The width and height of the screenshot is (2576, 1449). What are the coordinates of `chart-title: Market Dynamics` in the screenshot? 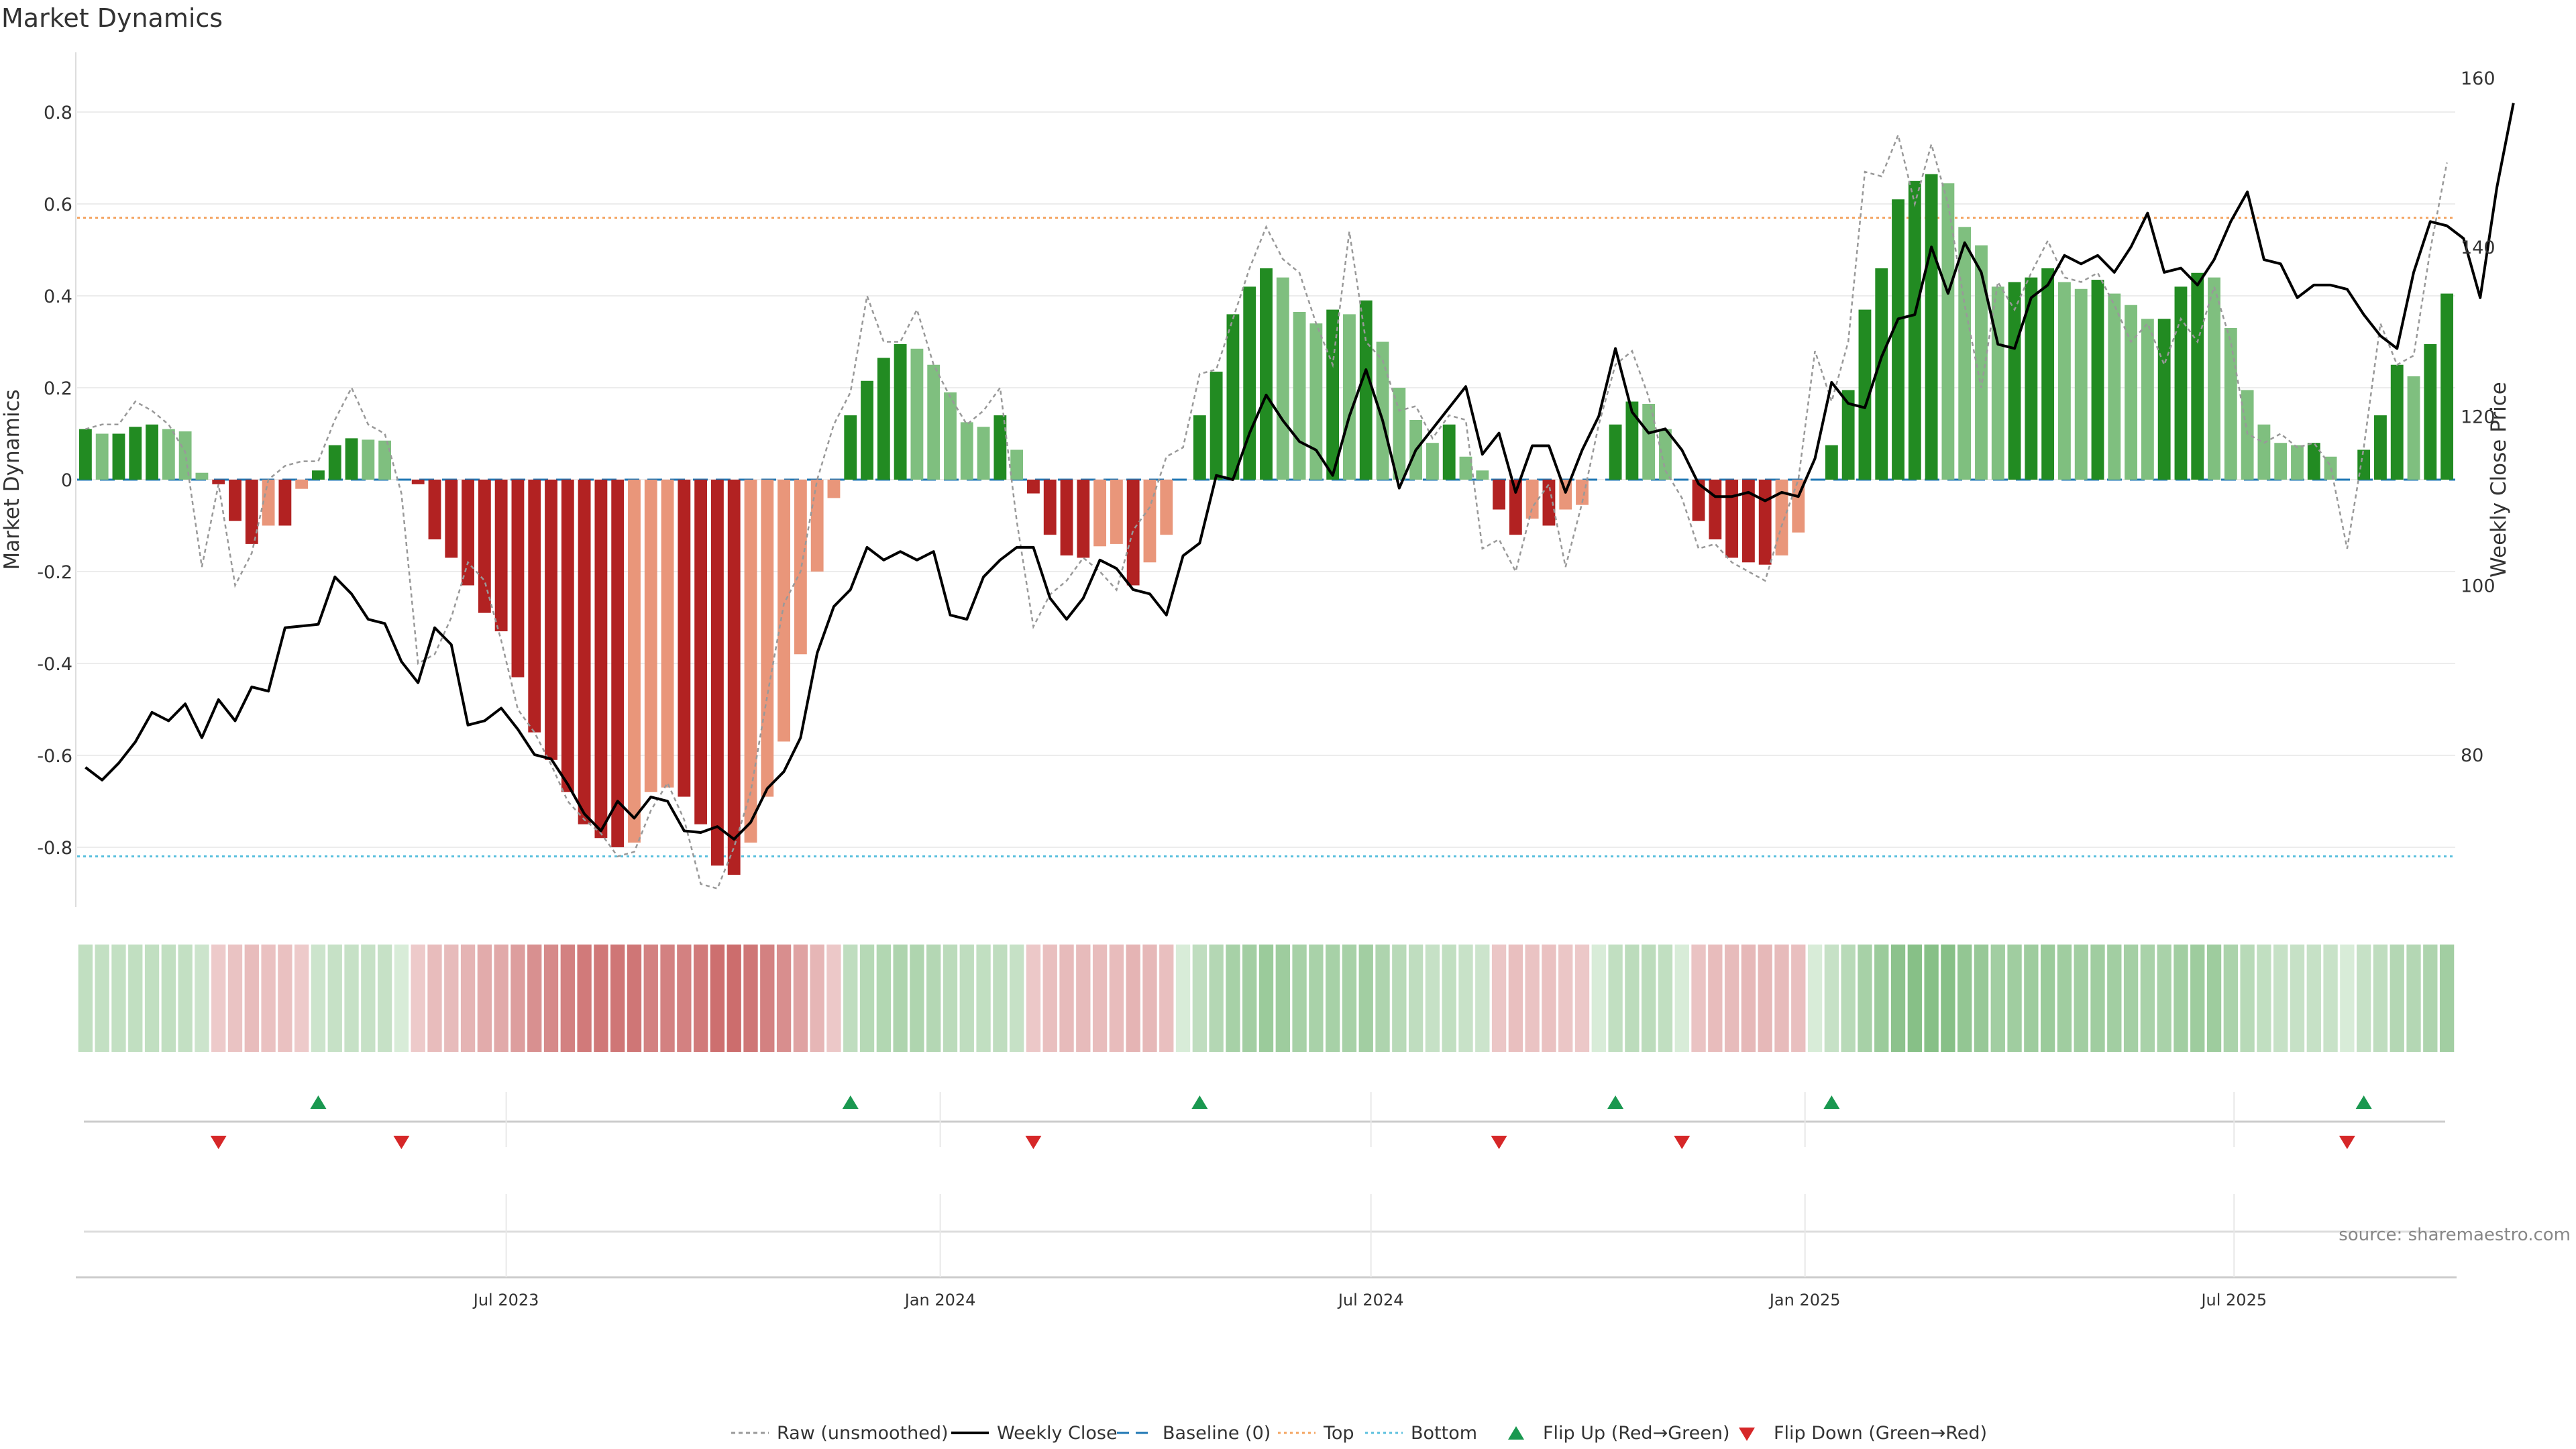 It's located at (112, 18).